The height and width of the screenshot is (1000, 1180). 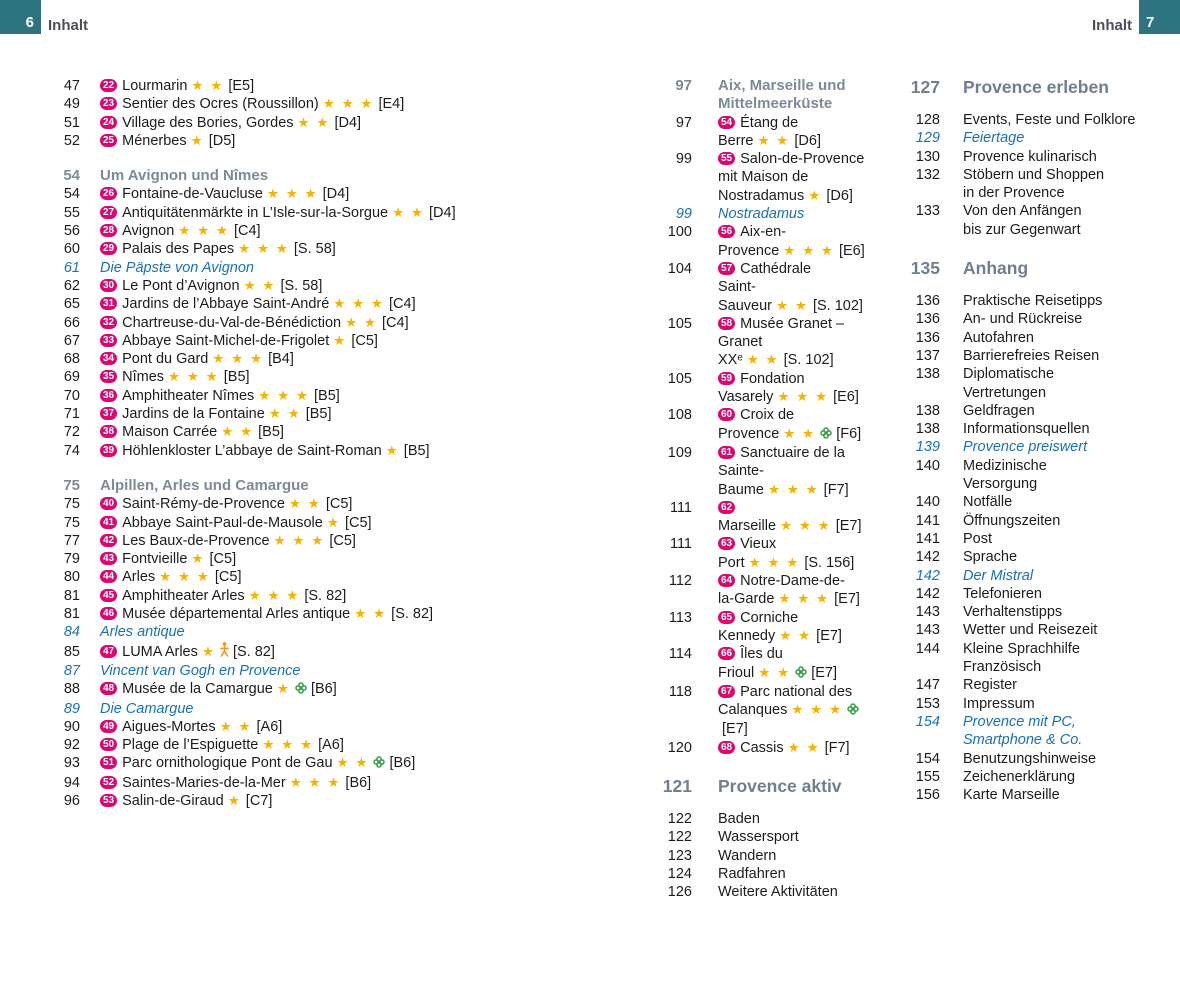 I want to click on entry-page-number: 70, so click(x=71, y=395).